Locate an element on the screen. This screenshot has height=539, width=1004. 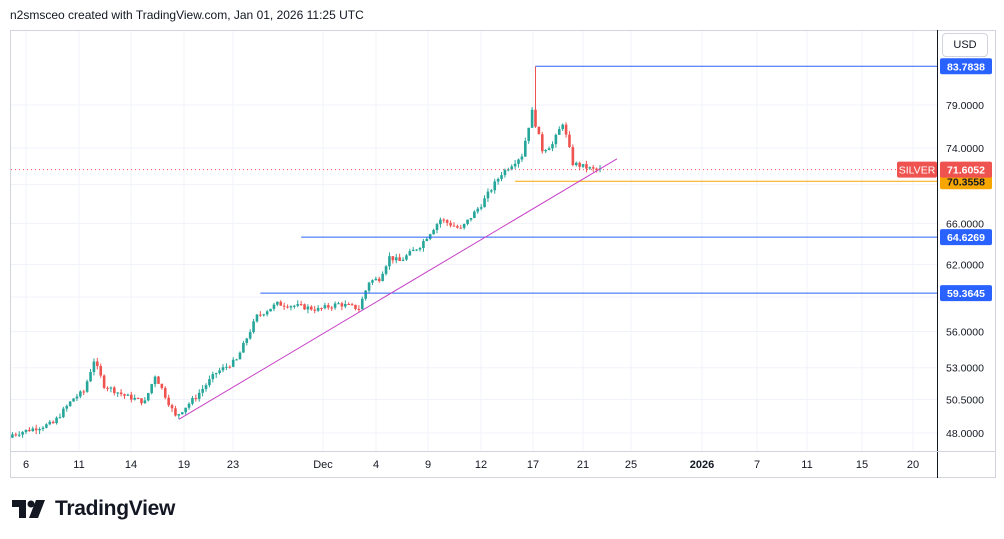
y-tick-label: 79.0000 is located at coordinates (965, 106).